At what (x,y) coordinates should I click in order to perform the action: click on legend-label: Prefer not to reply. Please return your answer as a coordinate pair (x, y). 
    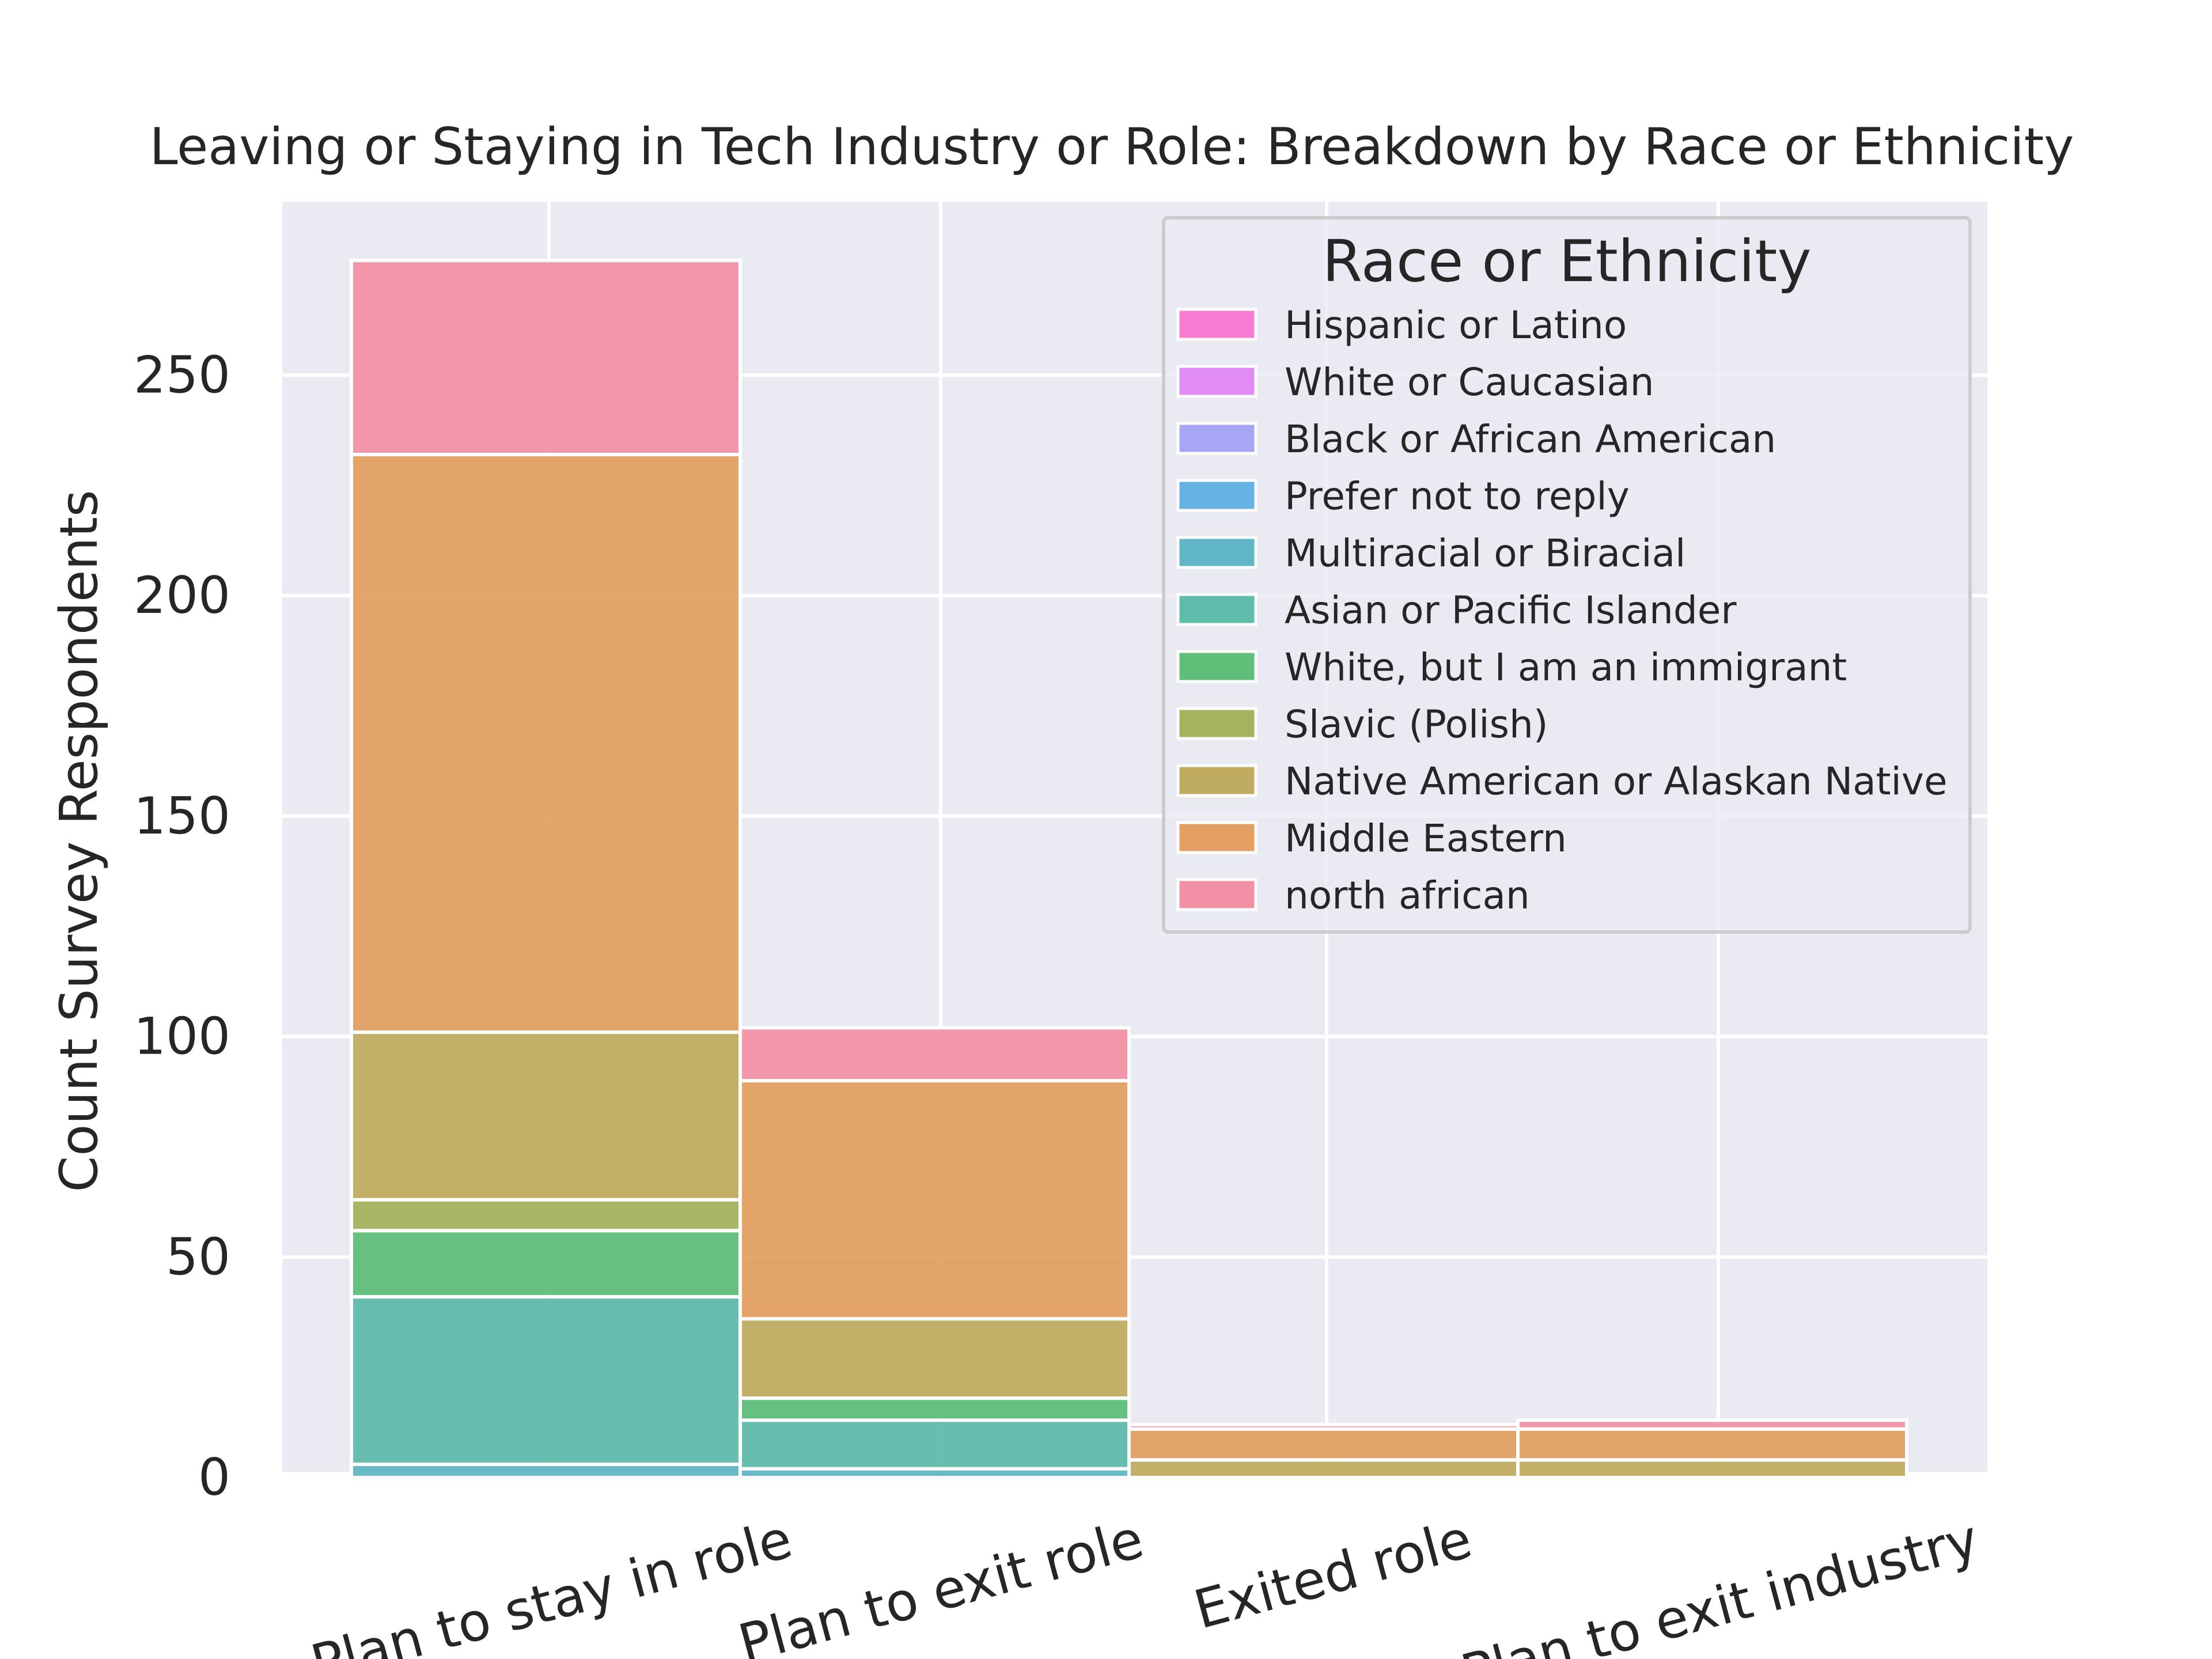
    Looking at the image, I should click on (1457, 496).